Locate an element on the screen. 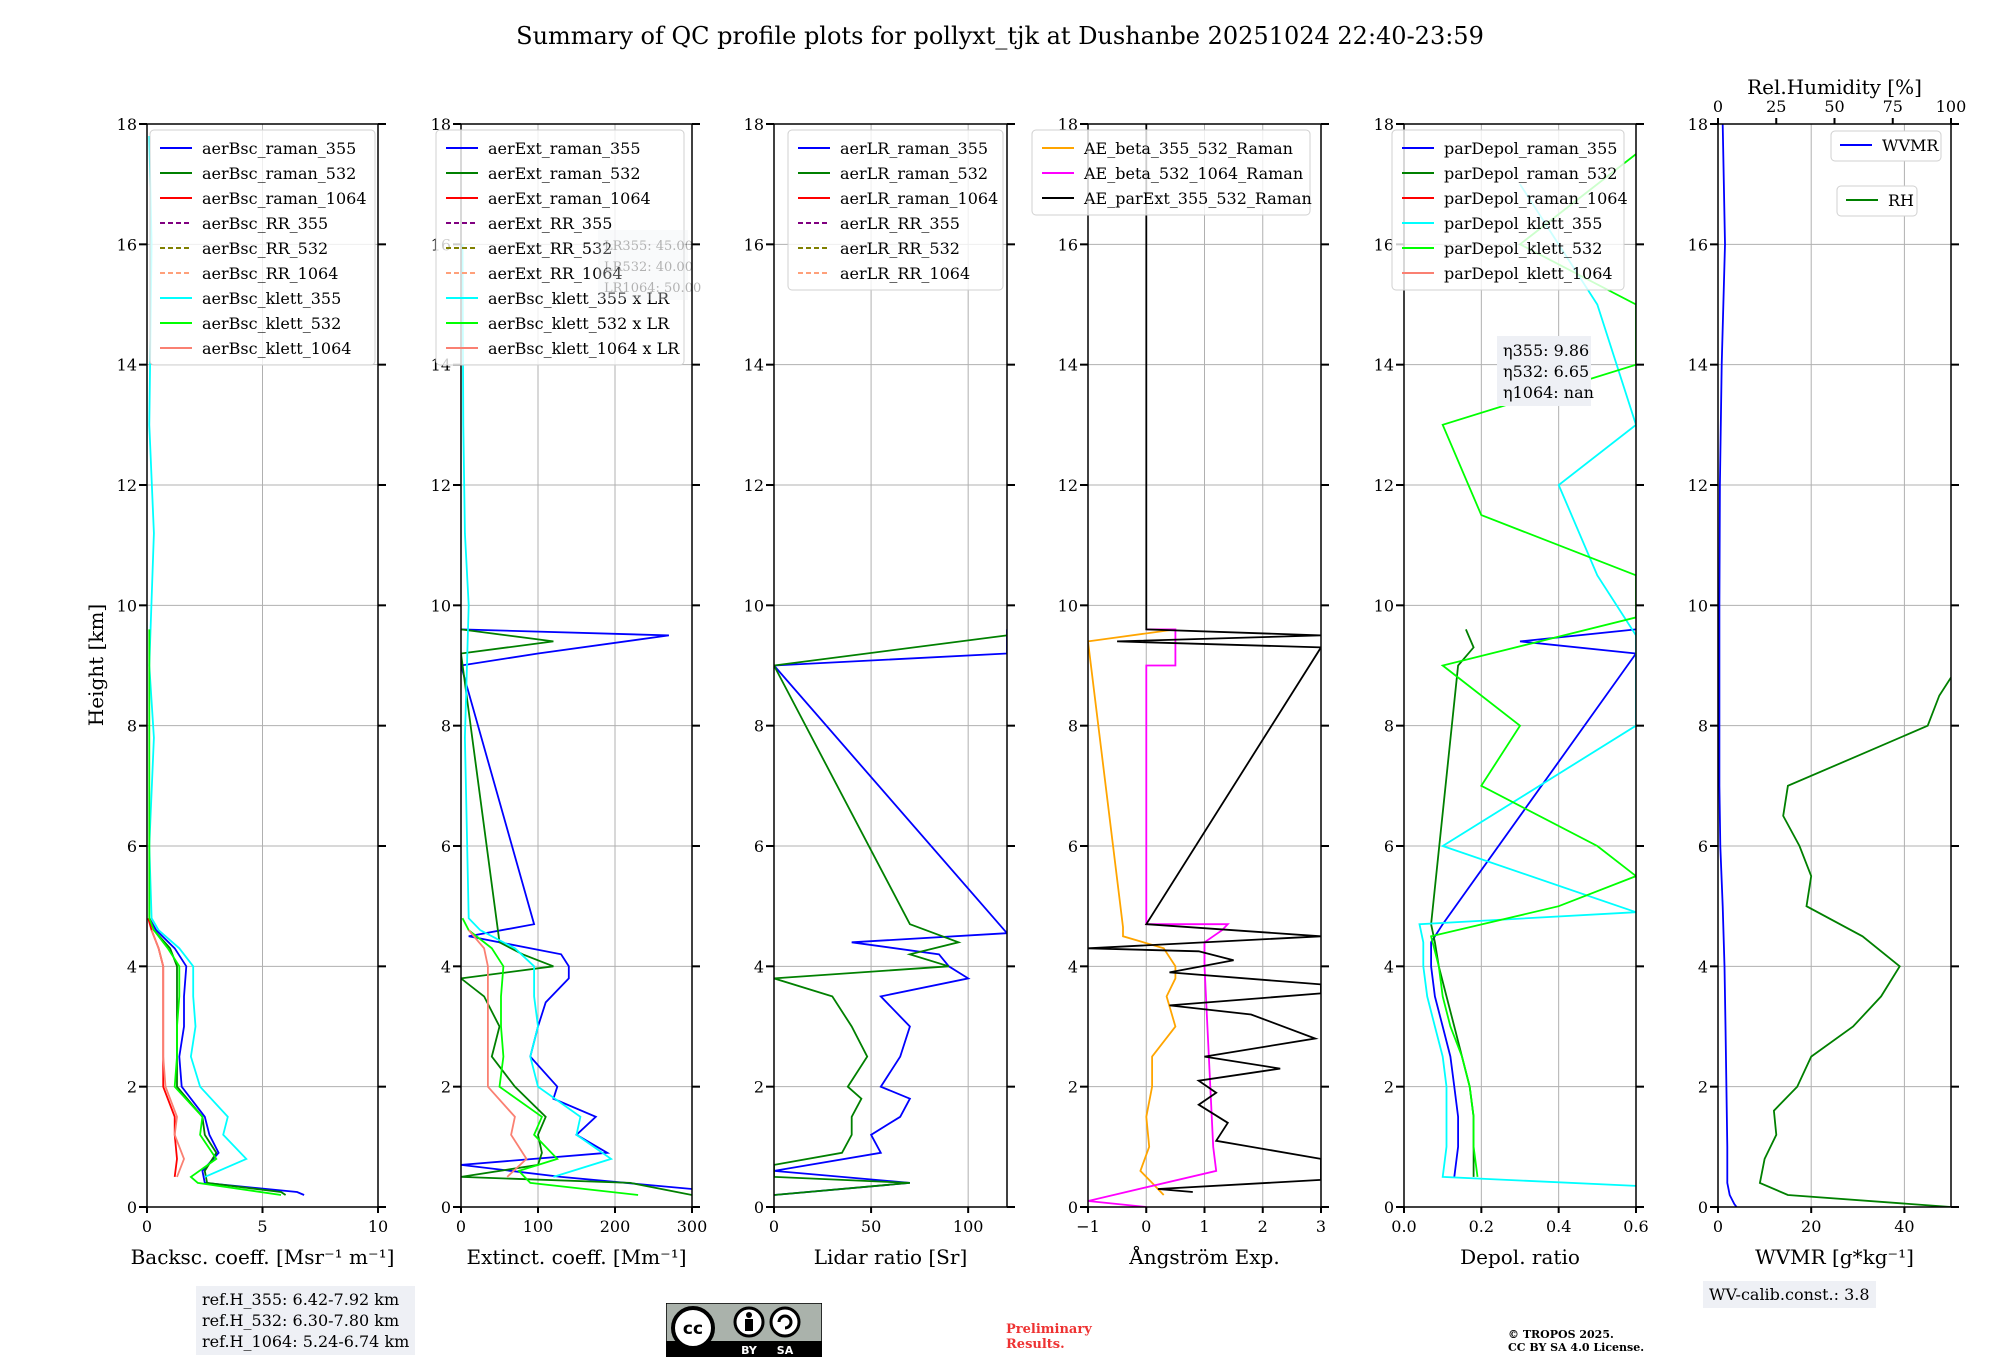 The width and height of the screenshot is (2000, 1361). legend-label: aerBsc_klett_355 x LR is located at coordinates (579, 298).